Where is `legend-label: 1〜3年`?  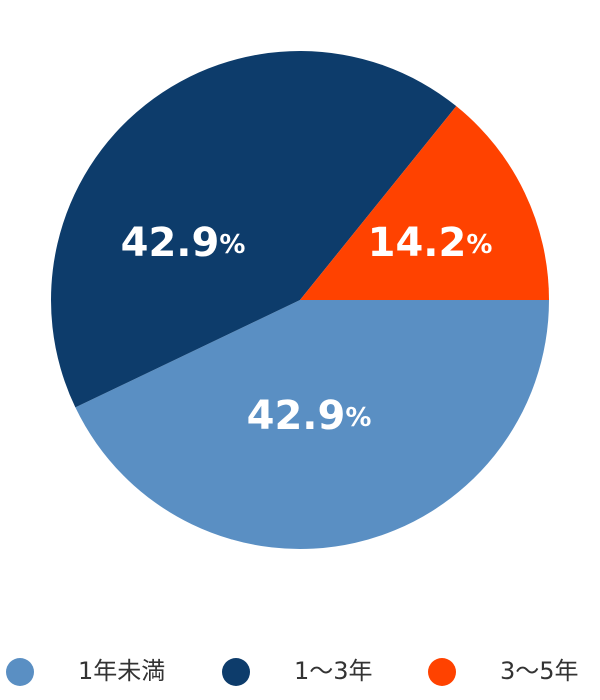 legend-label: 1〜3年 is located at coordinates (333, 671).